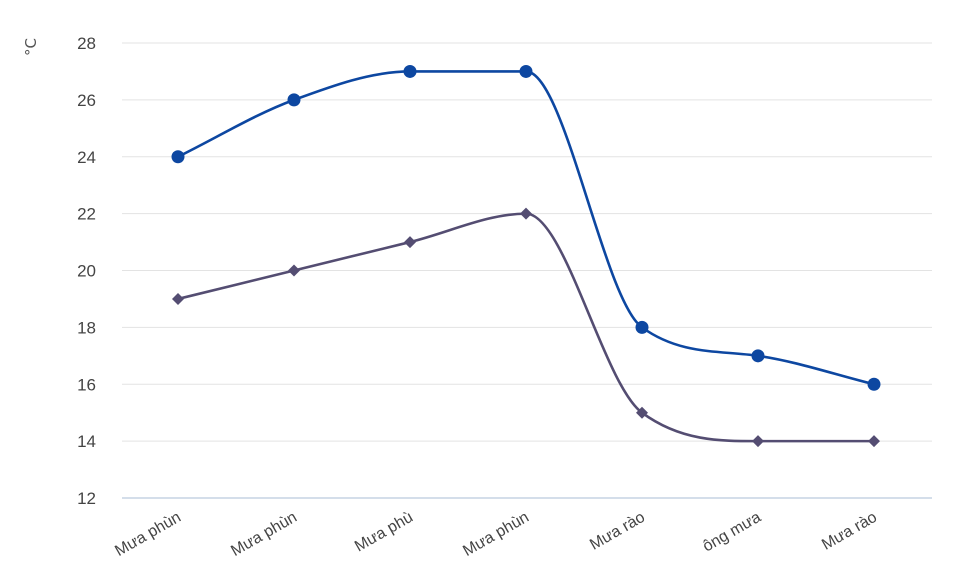  Describe the element at coordinates (732, 532) in the screenshot. I see `x-tick-label: ông mưa` at that location.